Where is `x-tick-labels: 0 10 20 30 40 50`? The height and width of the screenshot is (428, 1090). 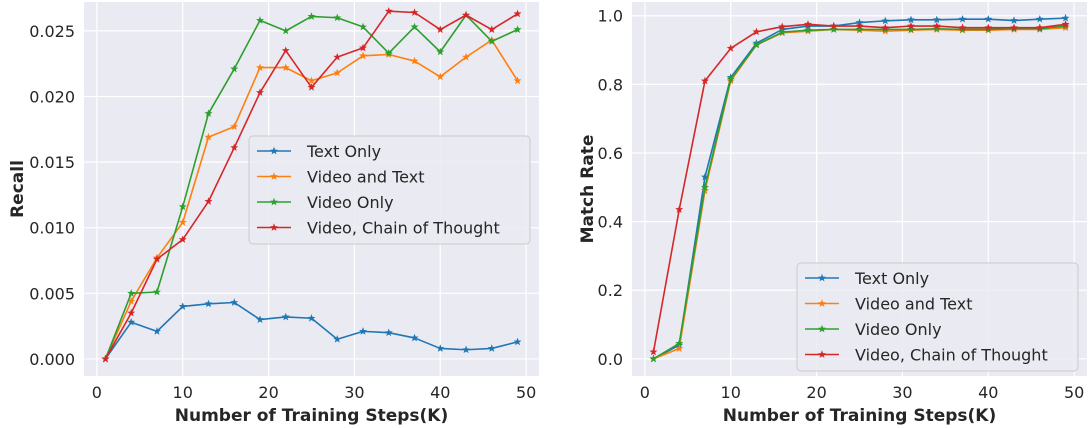 x-tick-labels: 0 10 20 30 40 50 is located at coordinates (314, 392).